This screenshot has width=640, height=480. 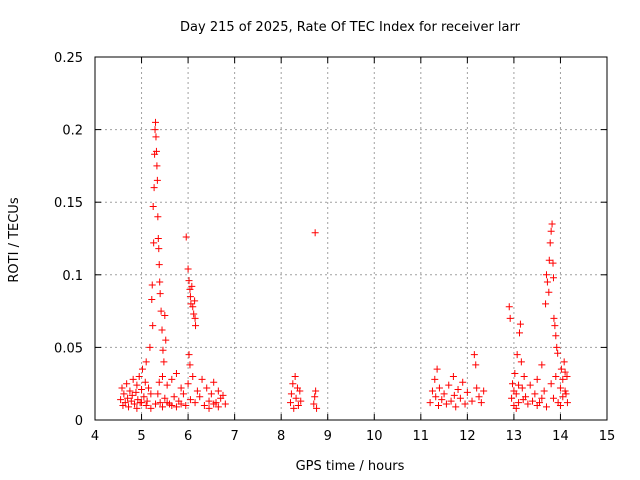 What do you see at coordinates (607, 436) in the screenshot?
I see `x-tick-label: 15` at bounding box center [607, 436].